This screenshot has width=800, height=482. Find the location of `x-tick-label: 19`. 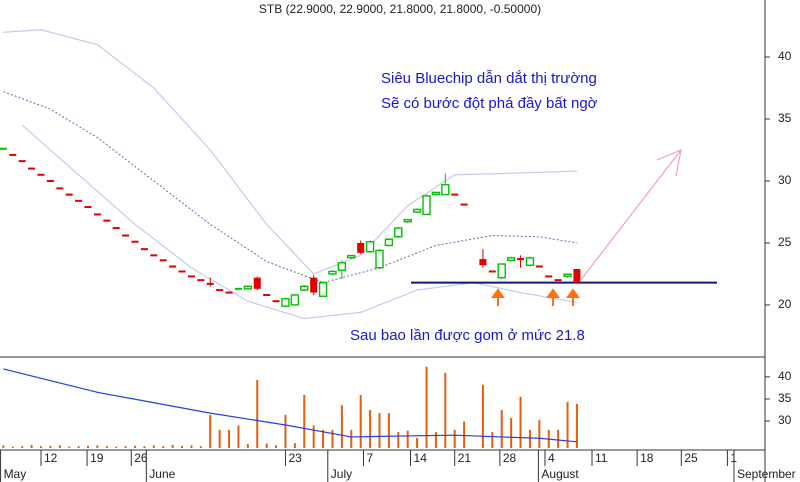

x-tick-label: 19 is located at coordinates (97, 458).